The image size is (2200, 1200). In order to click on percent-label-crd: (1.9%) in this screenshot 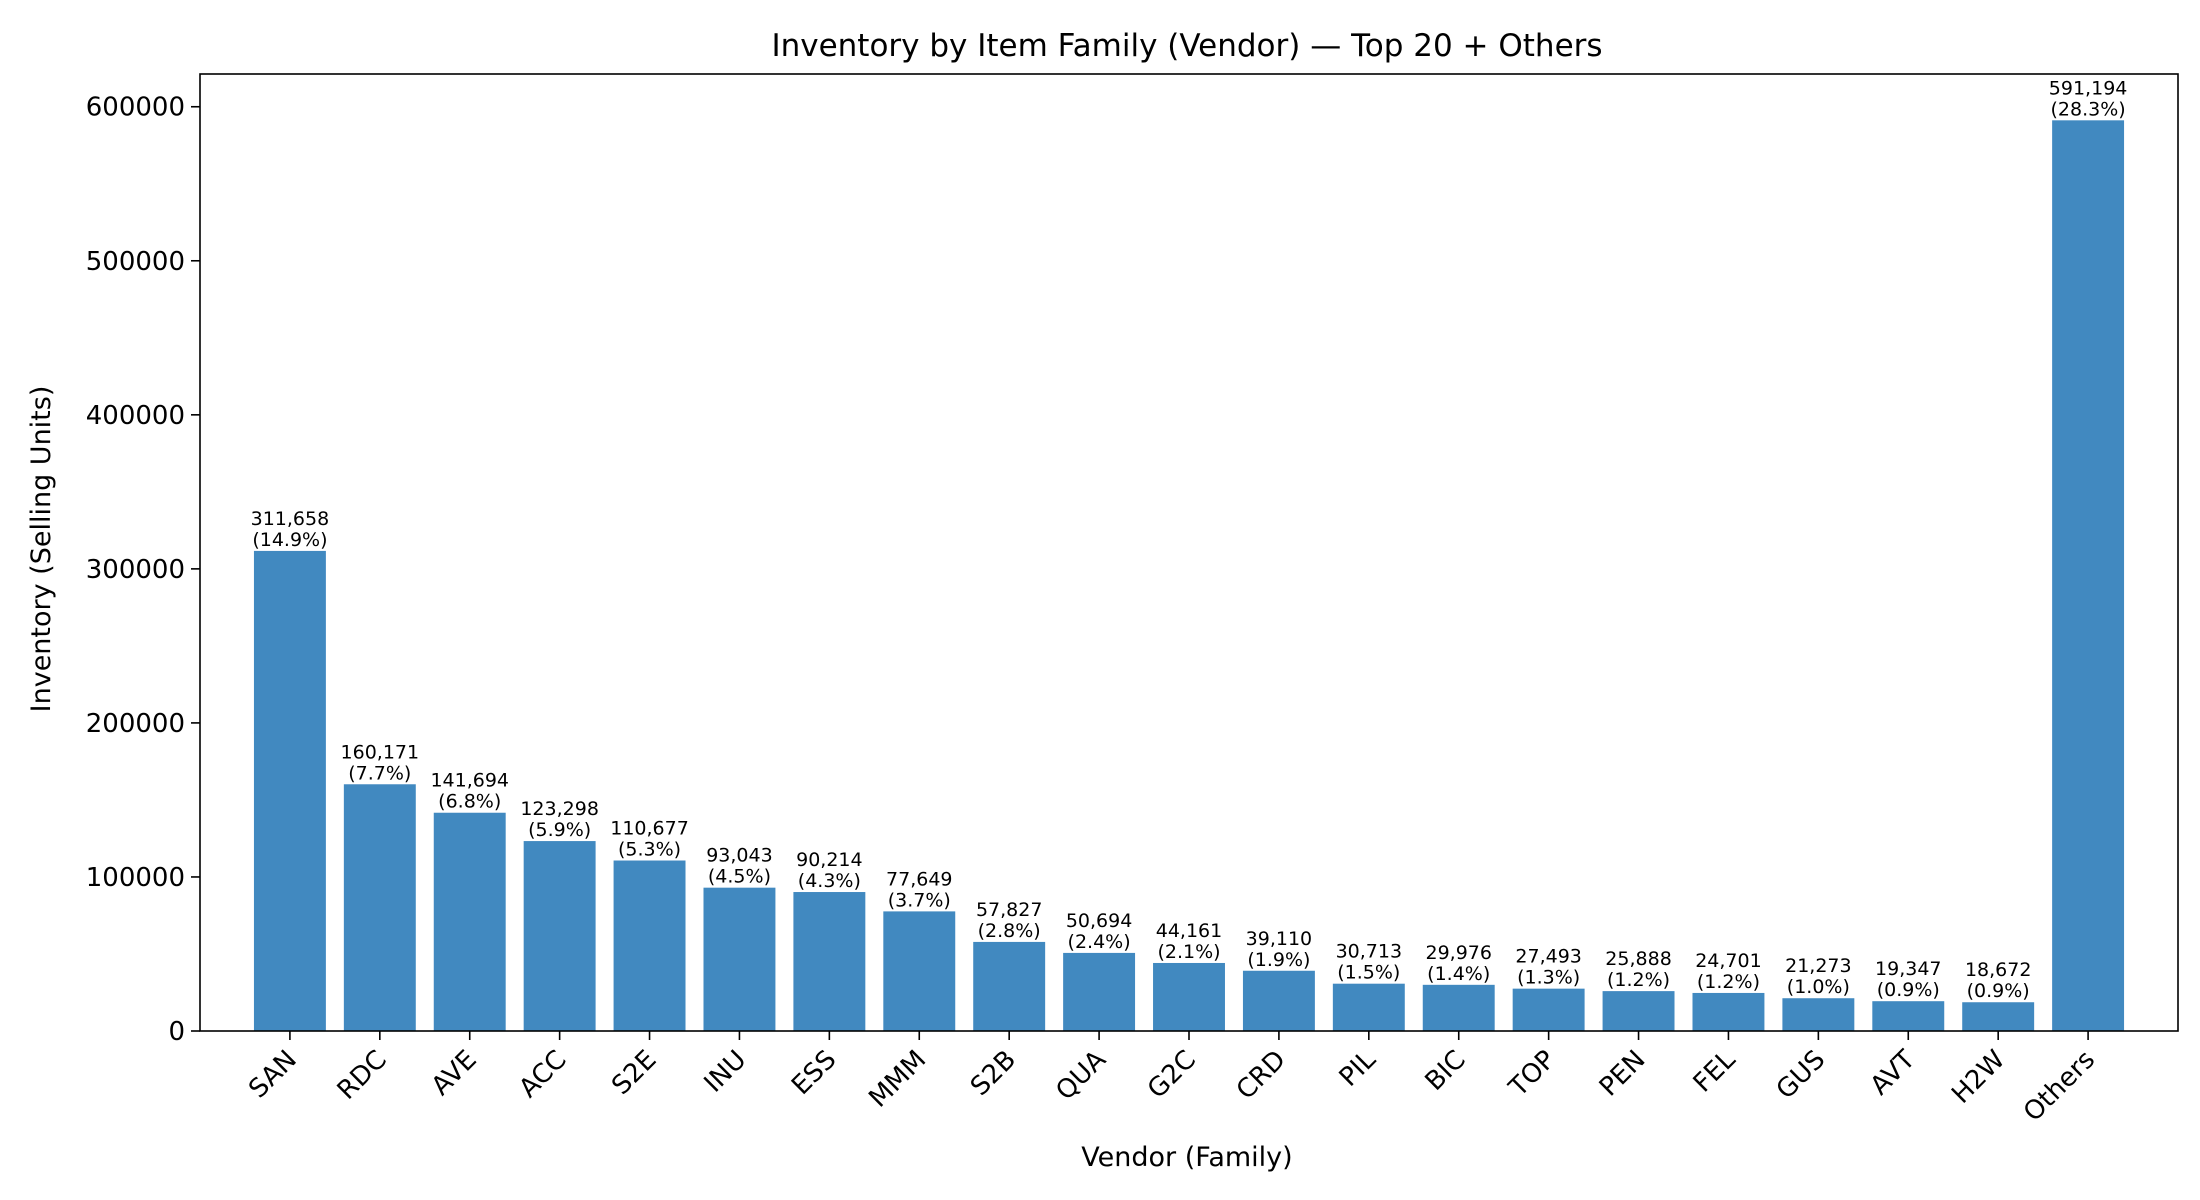, I will do `click(1278, 960)`.